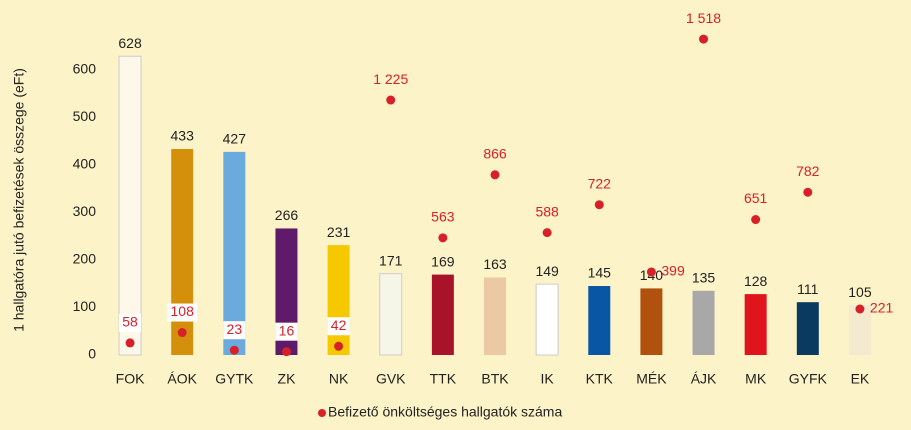 This screenshot has height=430, width=911. What do you see at coordinates (756, 198) in the screenshot?
I see `dot-value-label: 651` at bounding box center [756, 198].